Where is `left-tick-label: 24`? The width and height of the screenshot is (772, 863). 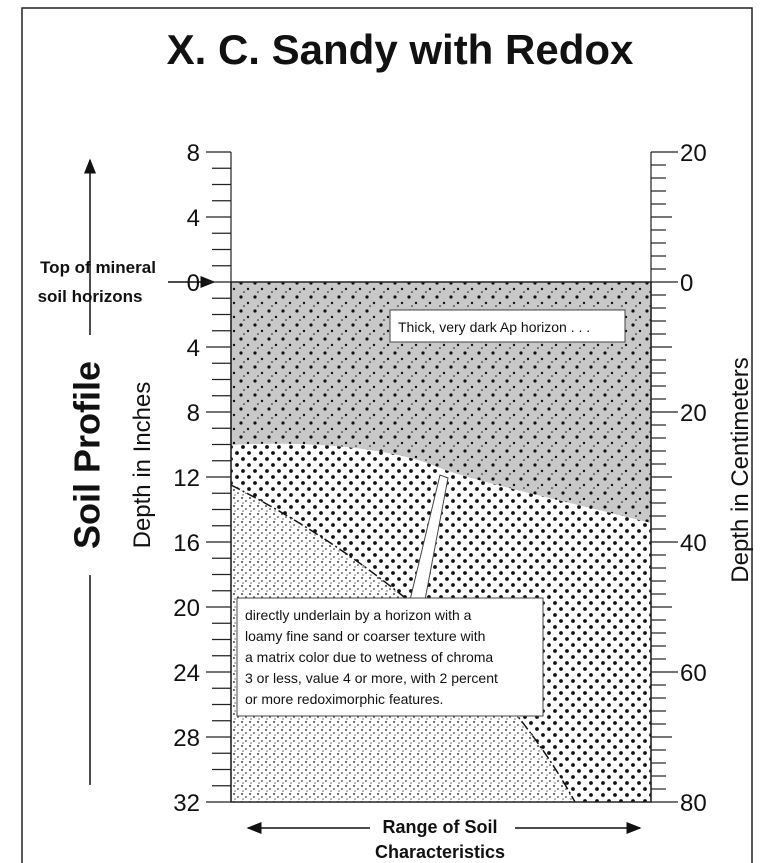 left-tick-label: 24 is located at coordinates (186, 673).